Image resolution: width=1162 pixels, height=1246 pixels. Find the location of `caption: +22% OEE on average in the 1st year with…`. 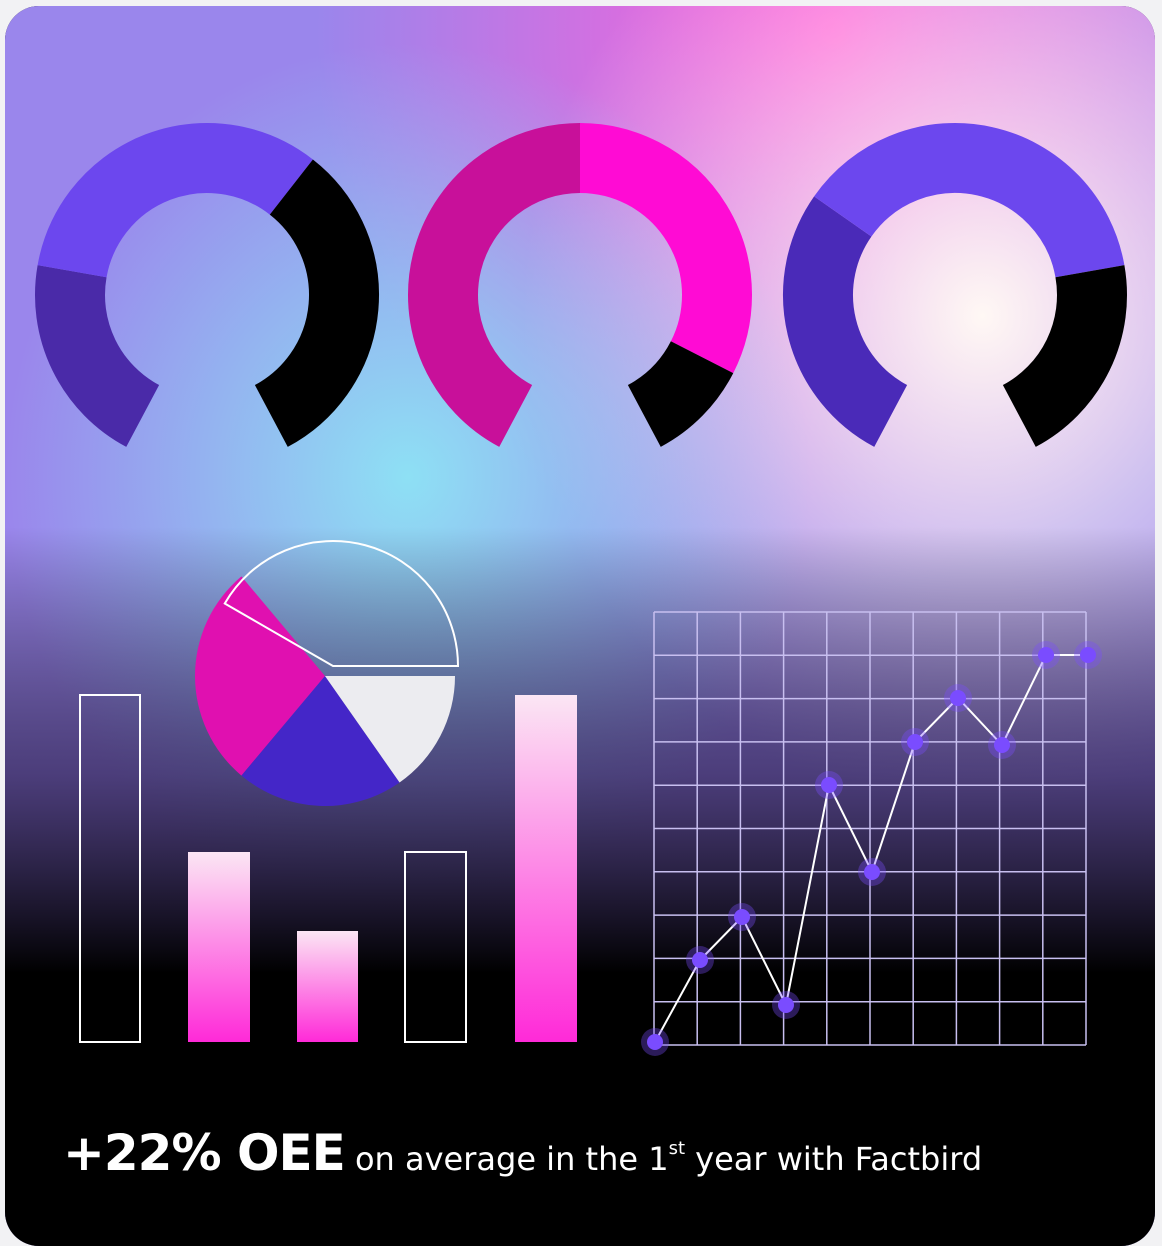

caption: +22% OEE on average in the 1st year with… is located at coordinates (522, 1153).